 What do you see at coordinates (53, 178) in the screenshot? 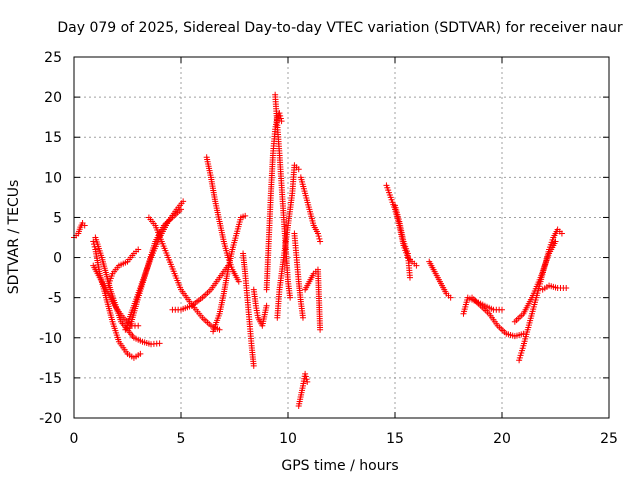
I see `y-tick-label: 10` at bounding box center [53, 178].